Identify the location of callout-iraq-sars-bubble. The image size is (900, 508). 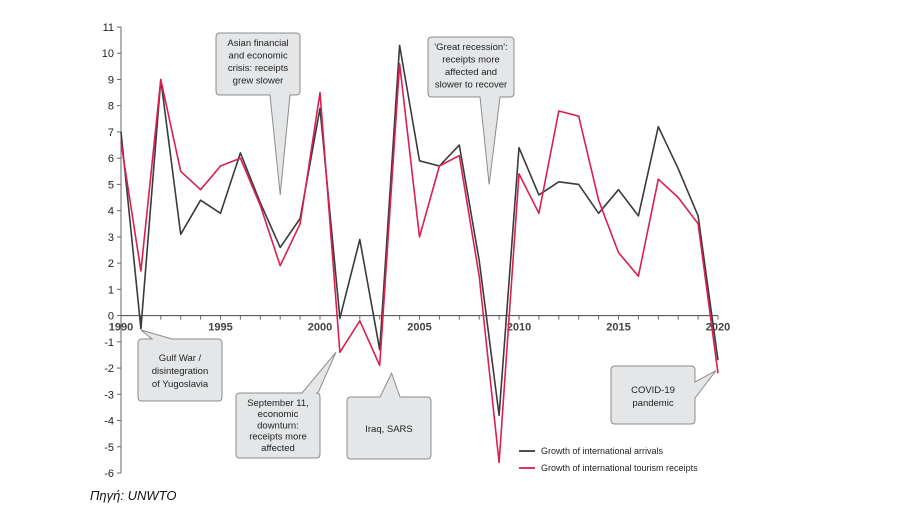
(389, 416).